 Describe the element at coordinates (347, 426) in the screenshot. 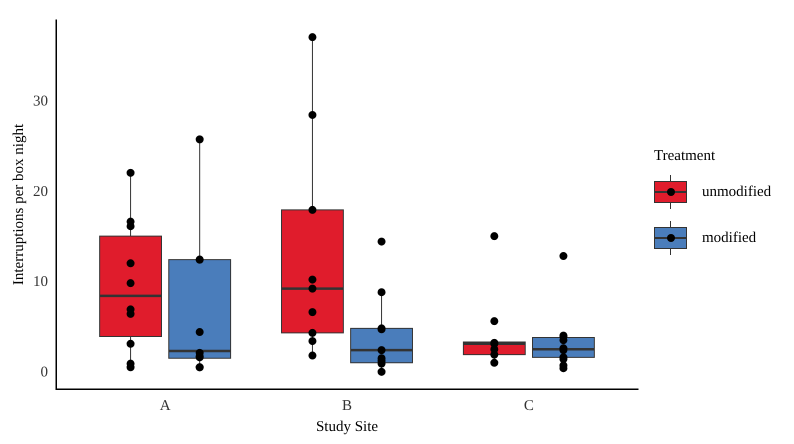

I see `x-axis-title: Study Site` at that location.